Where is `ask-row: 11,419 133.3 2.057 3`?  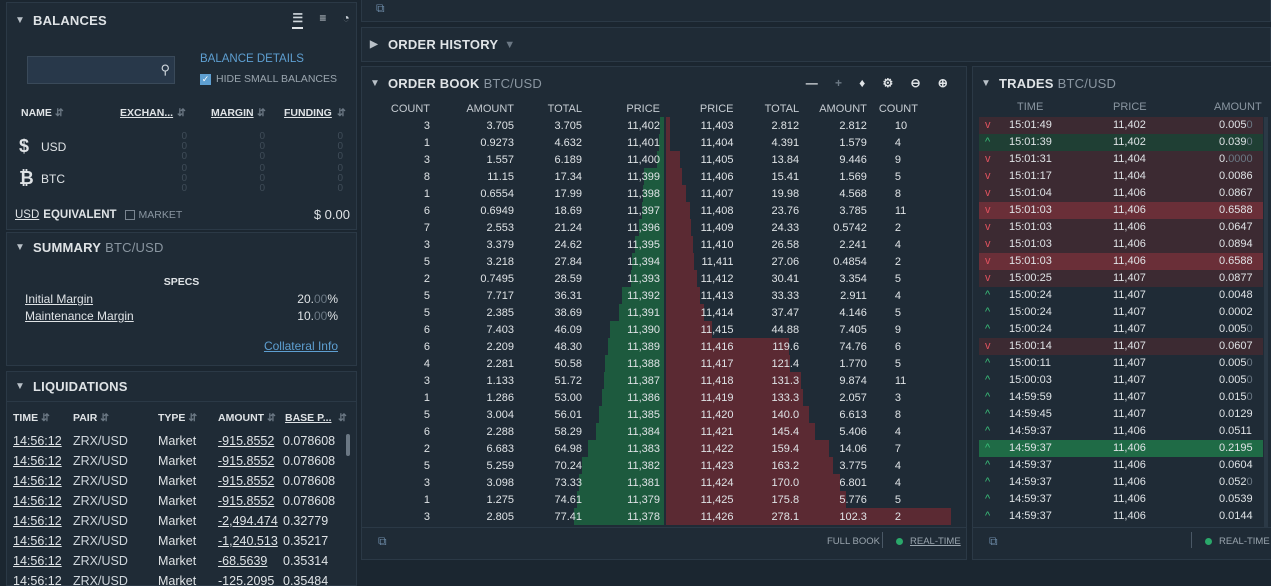
ask-row: 11,419 133.3 2.057 3 is located at coordinates (794, 397).